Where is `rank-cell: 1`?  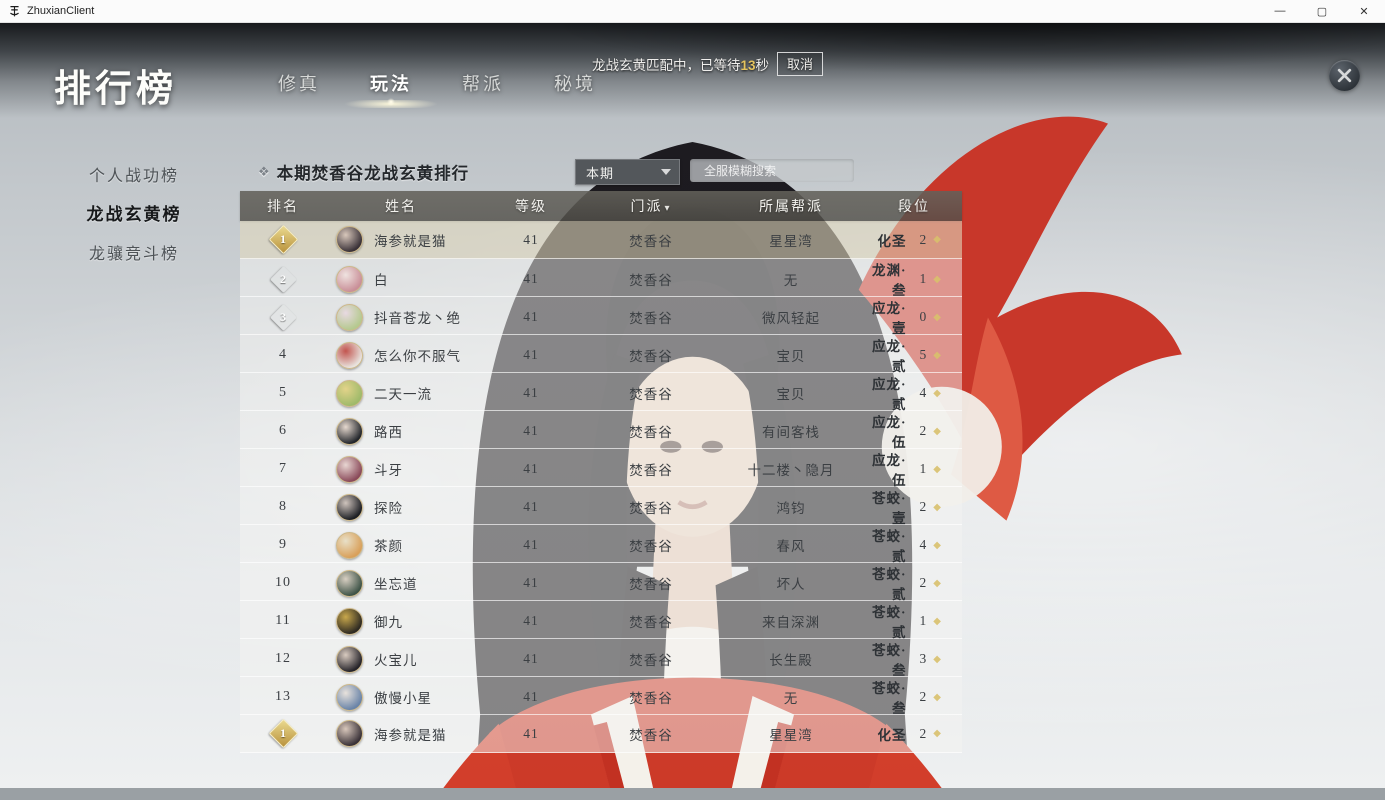
rank-cell: 1 is located at coordinates (283, 733).